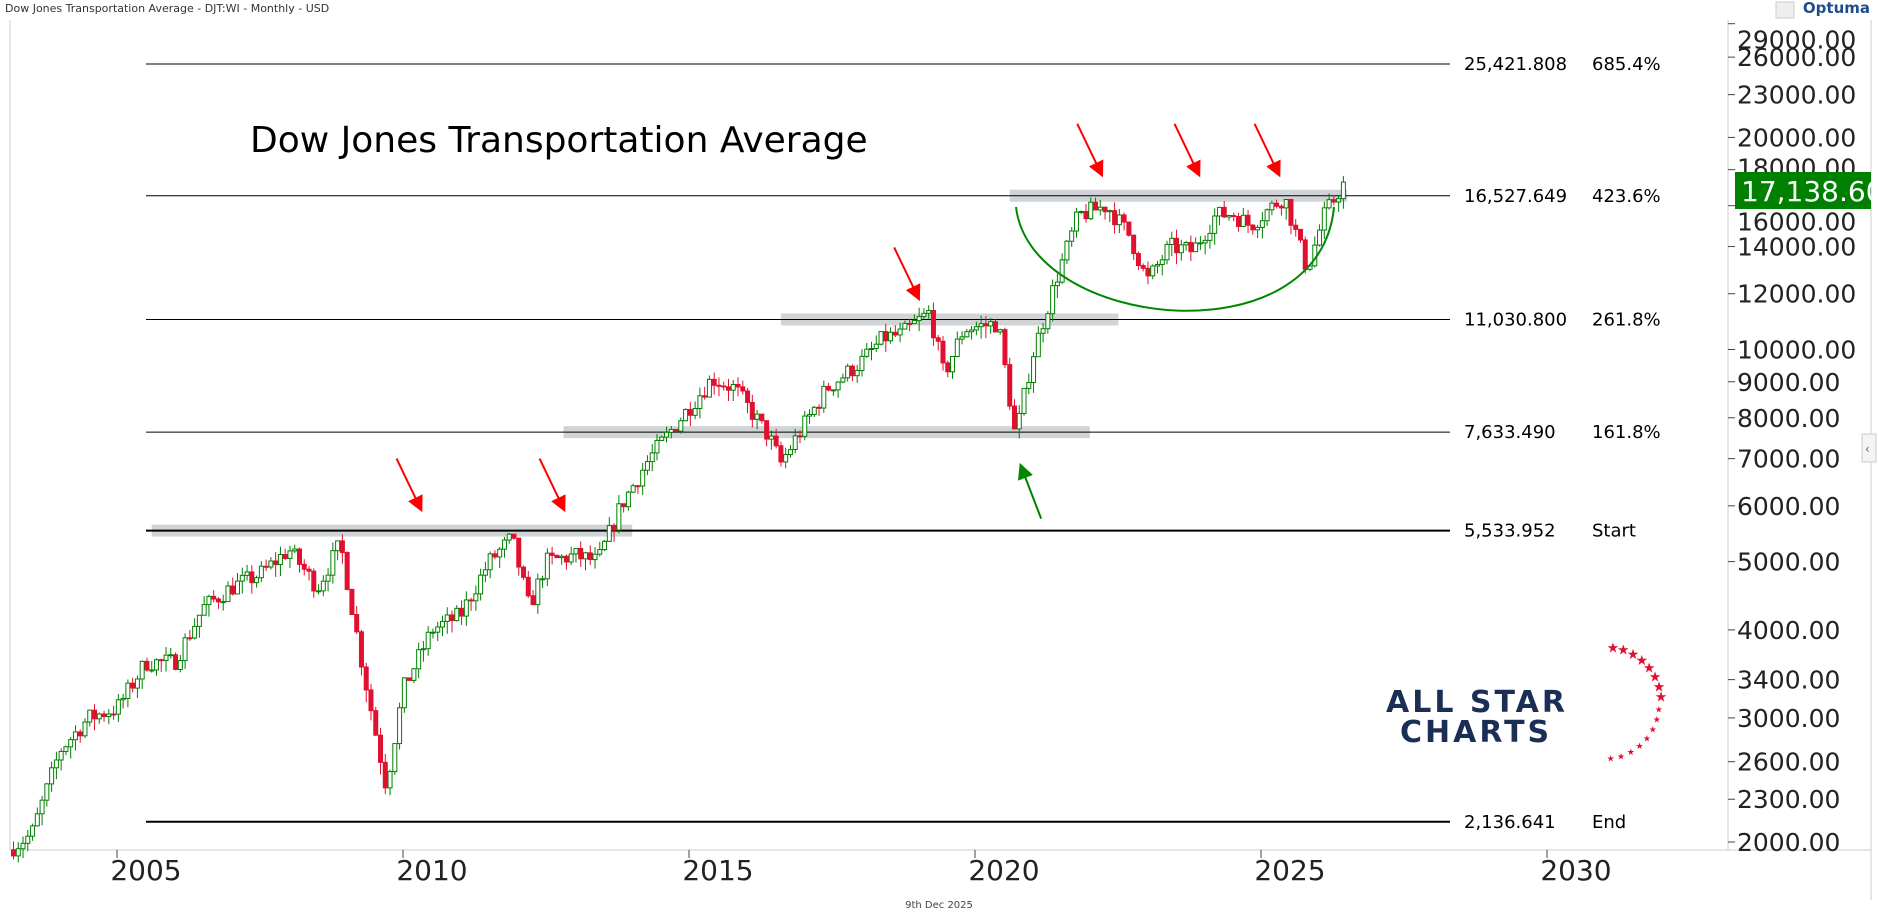 The image size is (1878, 924). Describe the element at coordinates (939, 905) in the screenshot. I see `footer-date: 9th Dec 2025` at that location.